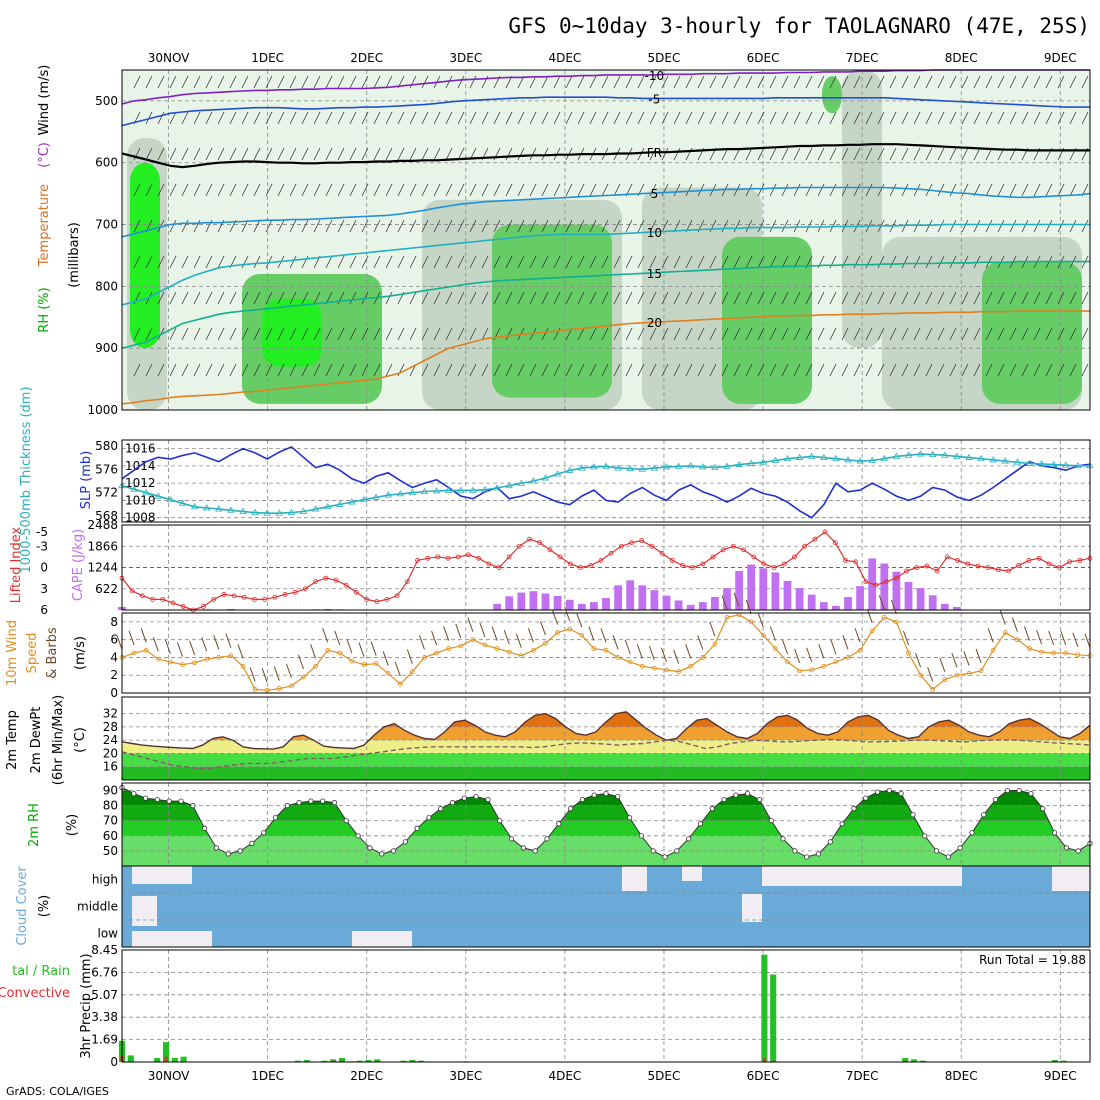 The width and height of the screenshot is (1100, 1100). Describe the element at coordinates (366, 1076) in the screenshot. I see `date-label-bottom: 2DEC` at that location.